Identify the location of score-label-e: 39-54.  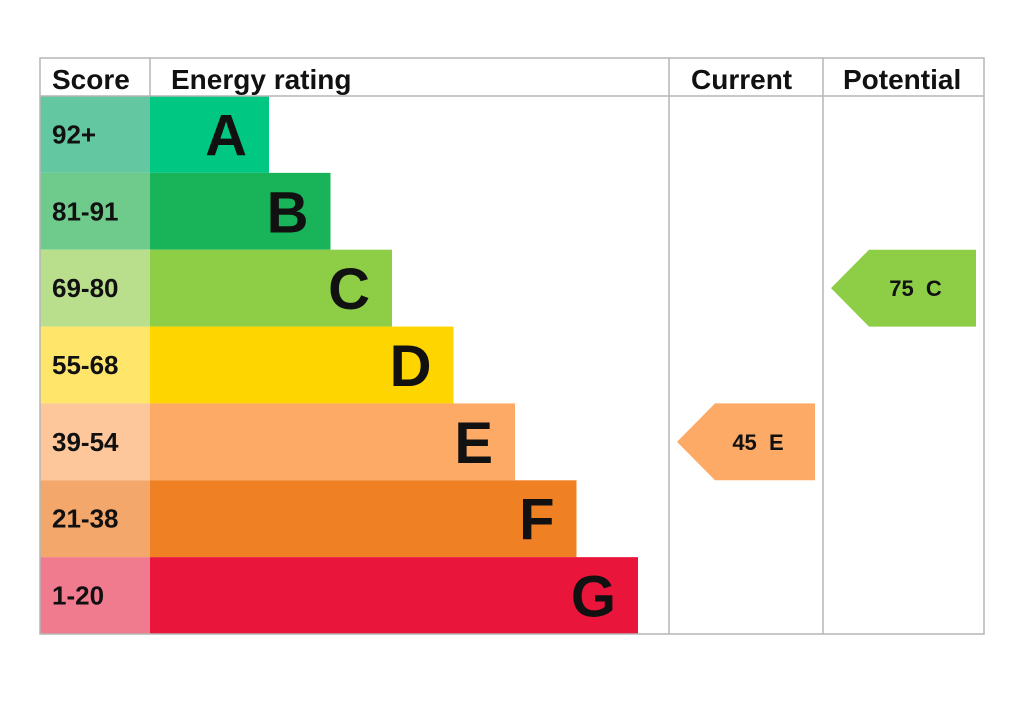
(85, 442).